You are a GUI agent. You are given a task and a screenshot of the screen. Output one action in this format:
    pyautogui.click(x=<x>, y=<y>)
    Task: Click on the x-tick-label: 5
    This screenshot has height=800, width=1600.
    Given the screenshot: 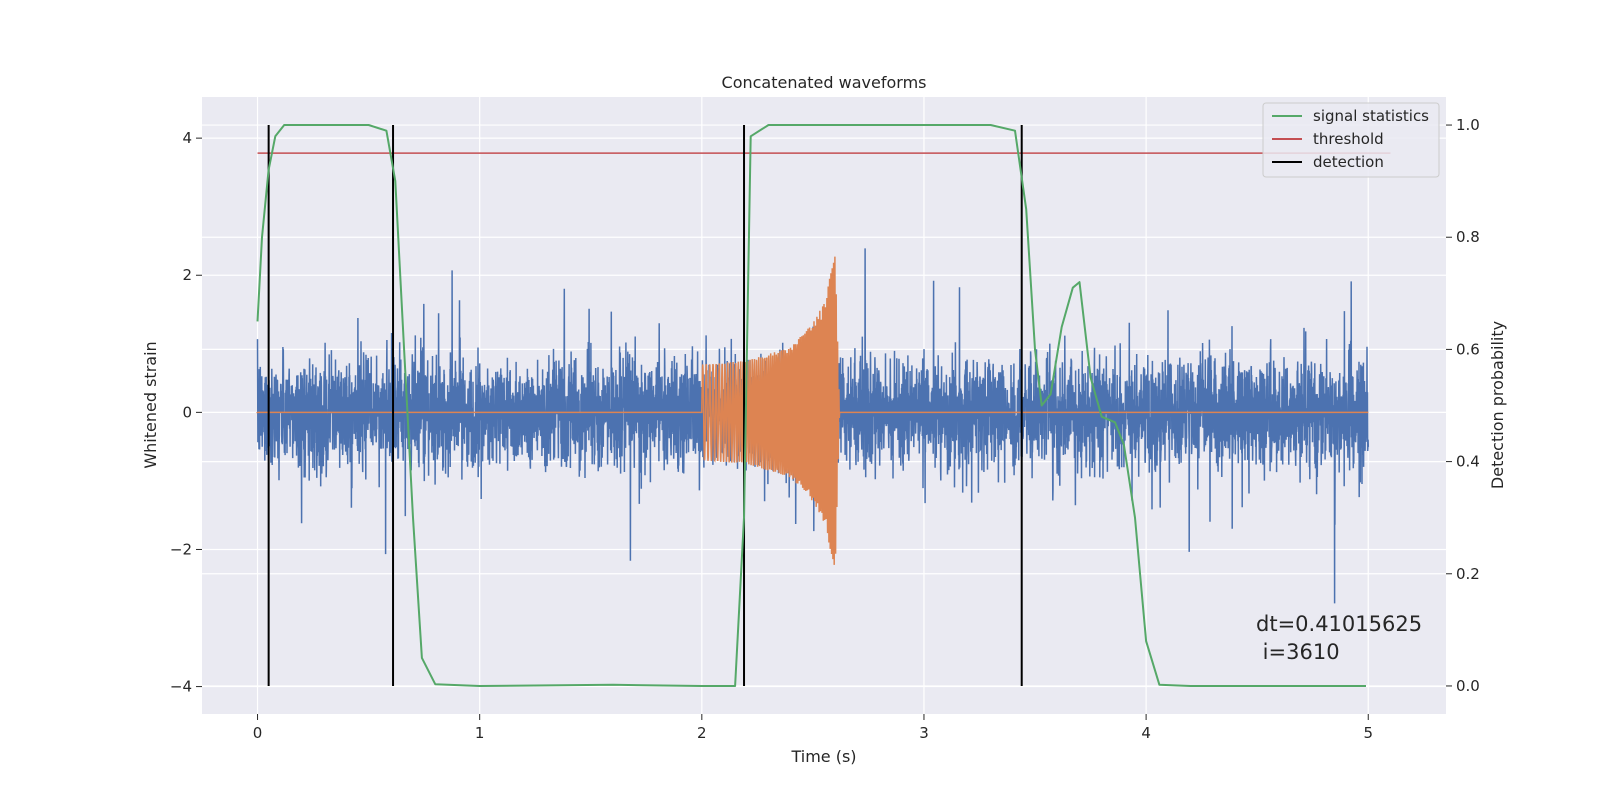 What is the action you would take?
    pyautogui.click(x=1368, y=733)
    